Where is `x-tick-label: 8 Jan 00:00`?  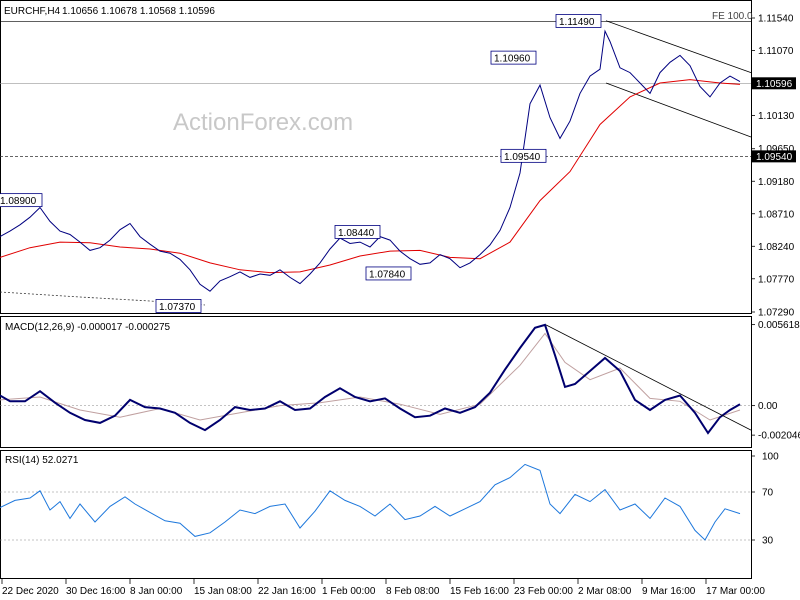 x-tick-label: 8 Jan 00:00 is located at coordinates (156, 591).